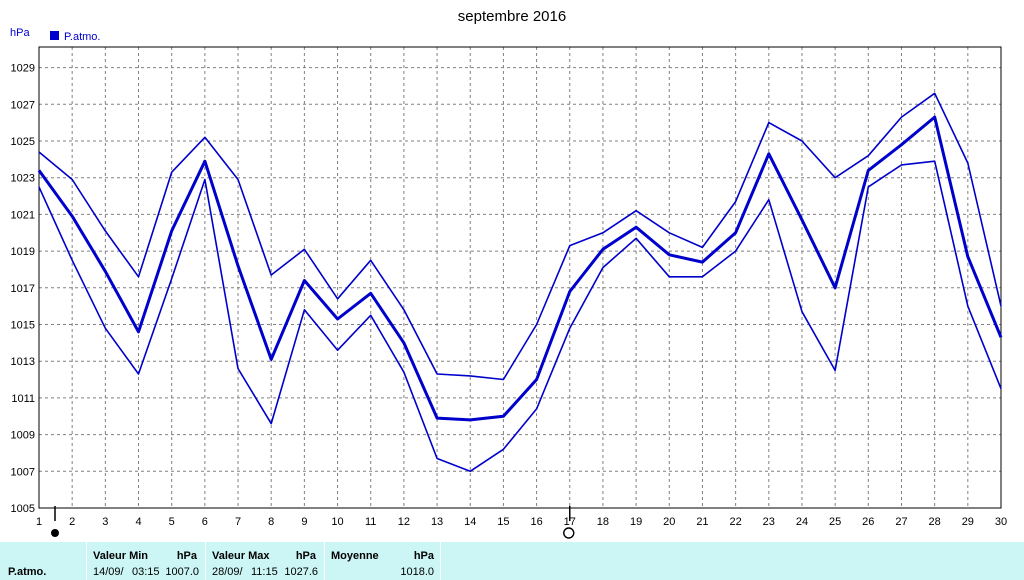 Image resolution: width=1024 pixels, height=580 pixels. I want to click on min-value: 1007.0, so click(182, 572).